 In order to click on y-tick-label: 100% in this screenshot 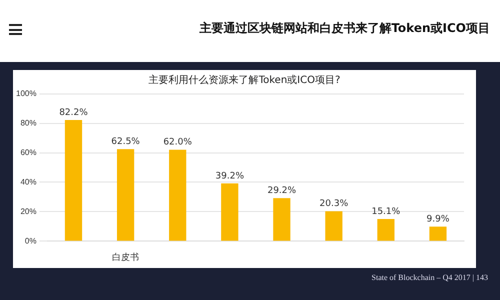, I will do `click(26, 93)`.